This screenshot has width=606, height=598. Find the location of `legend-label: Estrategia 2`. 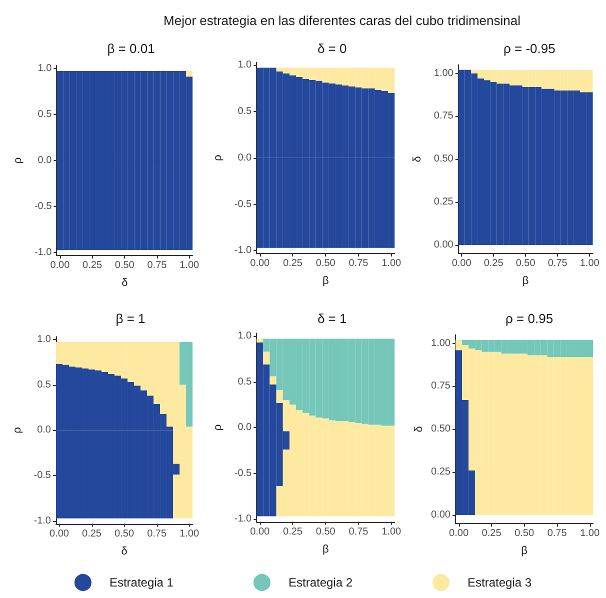

legend-label: Estrategia 2 is located at coordinates (320, 583).